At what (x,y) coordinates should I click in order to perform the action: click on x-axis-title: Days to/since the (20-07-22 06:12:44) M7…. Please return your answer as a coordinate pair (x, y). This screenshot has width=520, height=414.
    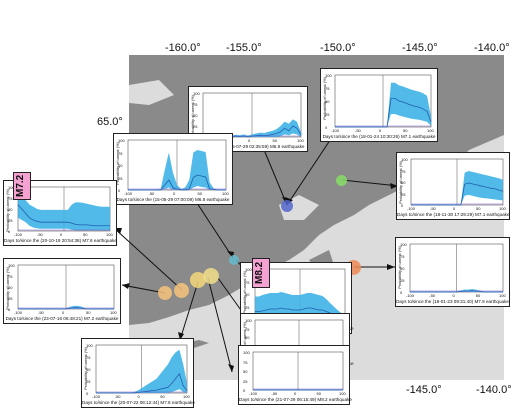
    Looking at the image, I should click on (138, 402).